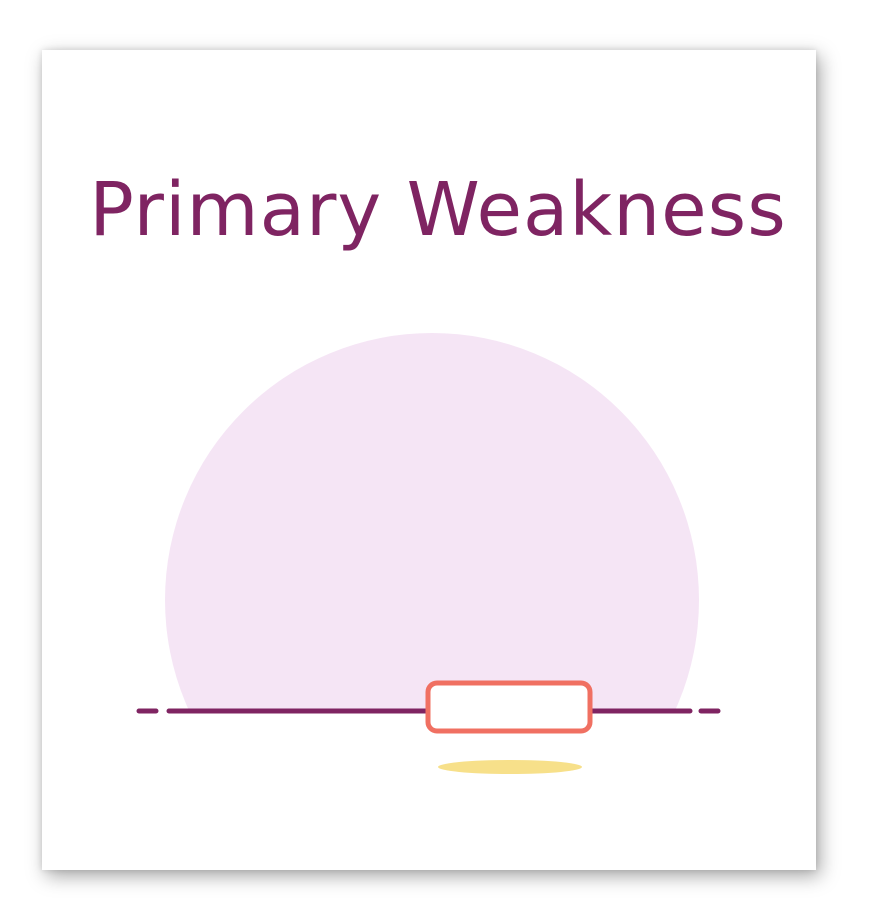 This screenshot has height=922, width=876. I want to click on page-title: Primary Weakness, so click(438, 210).